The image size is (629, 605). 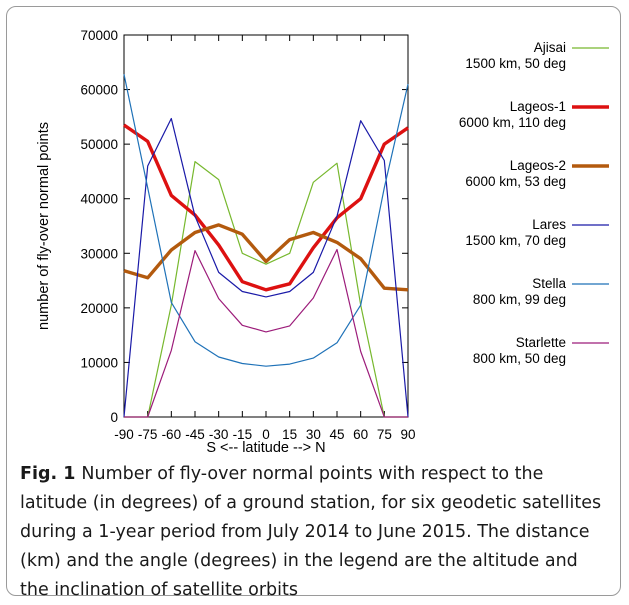 What do you see at coordinates (538, 165) in the screenshot?
I see `legend-name: Lageos-2` at bounding box center [538, 165].